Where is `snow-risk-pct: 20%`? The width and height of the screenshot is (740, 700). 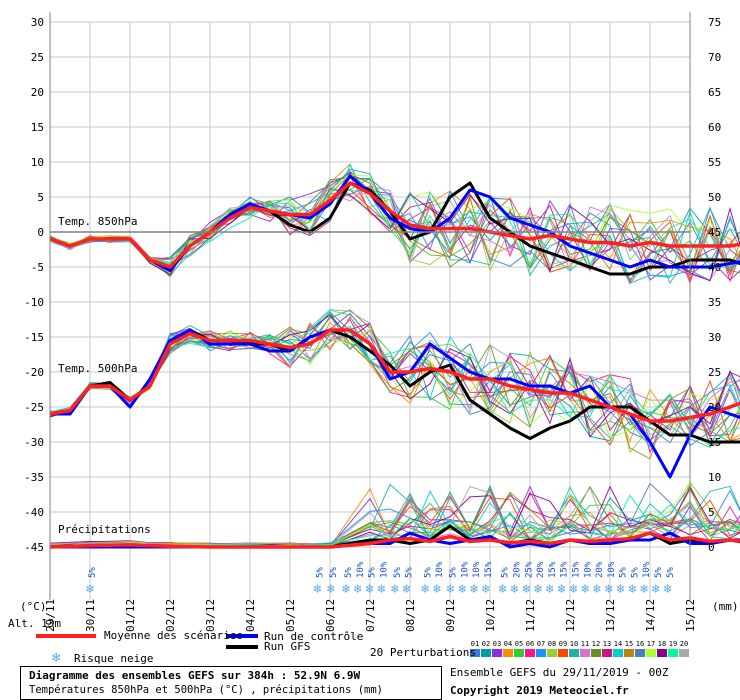 snow-risk-pct: 20% is located at coordinates (600, 569).